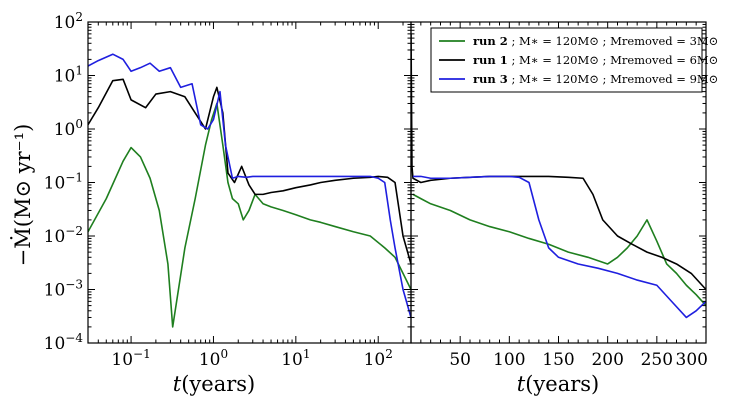 The width and height of the screenshot is (739, 416). What do you see at coordinates (378, 358) in the screenshot?
I see `x-tick-label: 102` at bounding box center [378, 358].